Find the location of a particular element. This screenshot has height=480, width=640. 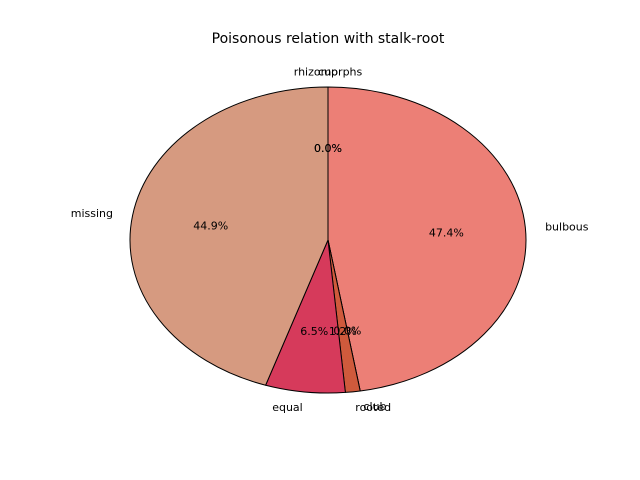

category-label-bulbous: bulbous is located at coordinates (567, 226).